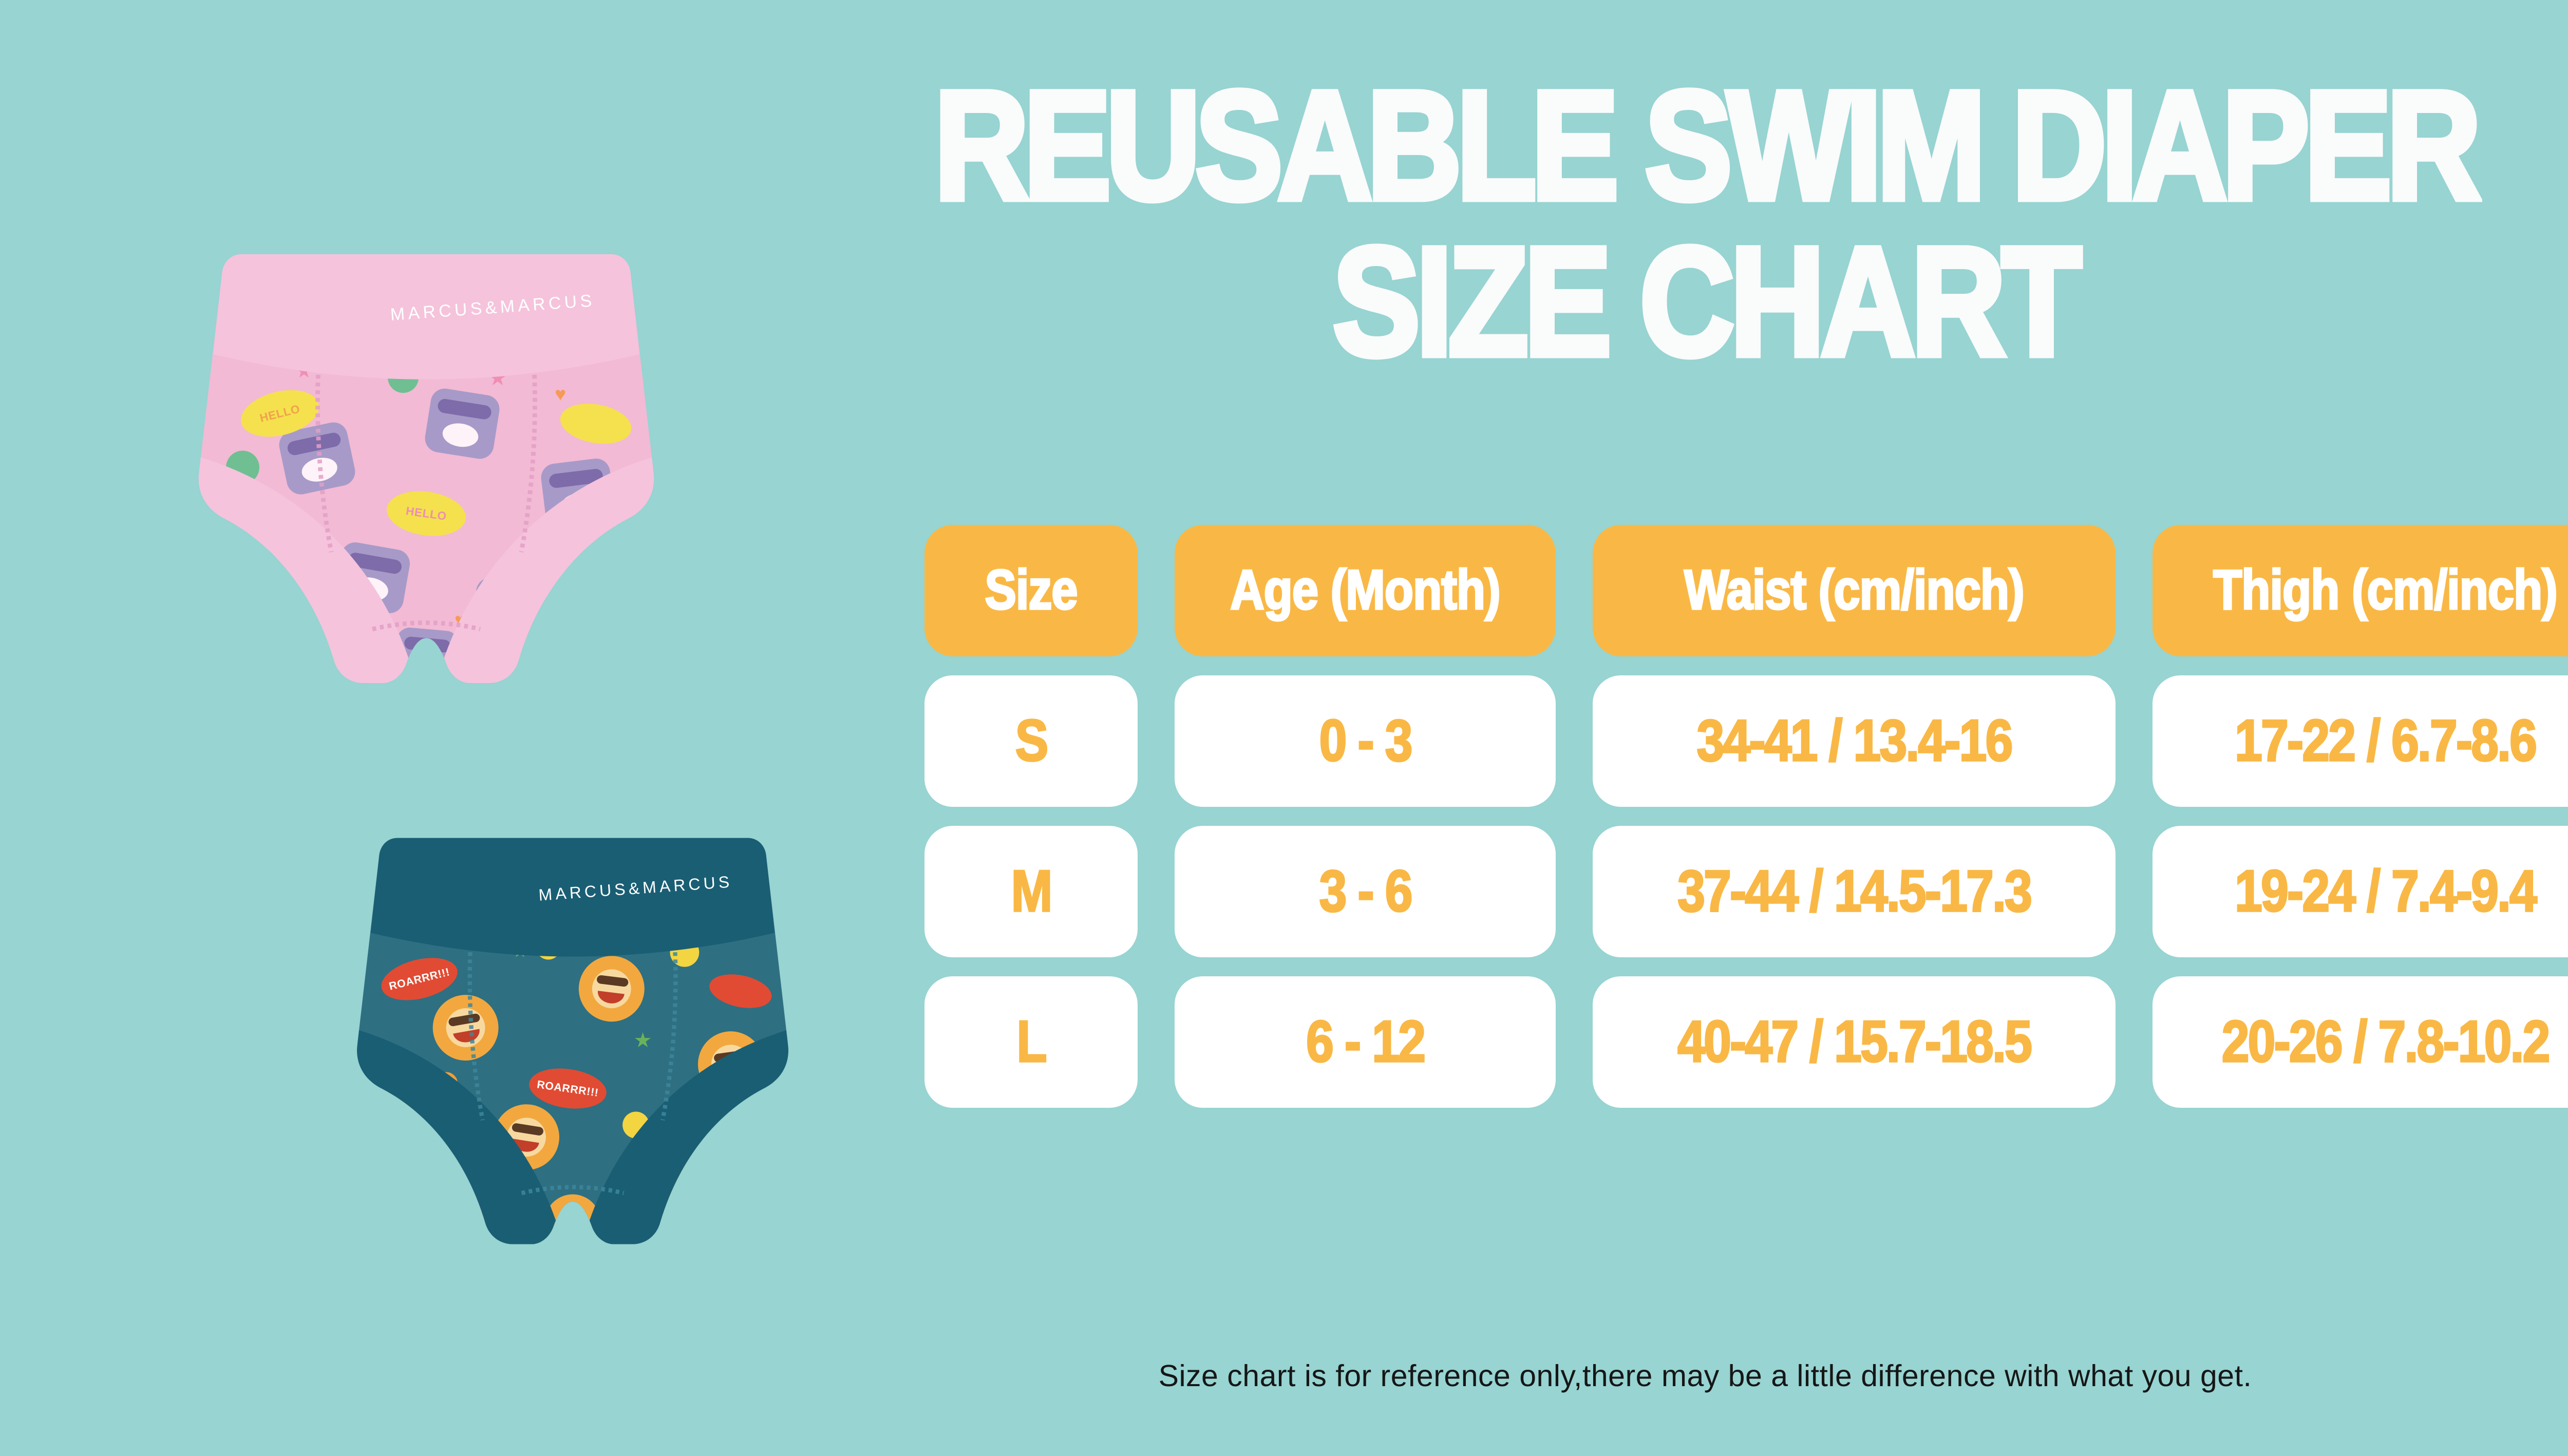  Describe the element at coordinates (1031, 590) in the screenshot. I see `header-cell-size: Size` at that location.